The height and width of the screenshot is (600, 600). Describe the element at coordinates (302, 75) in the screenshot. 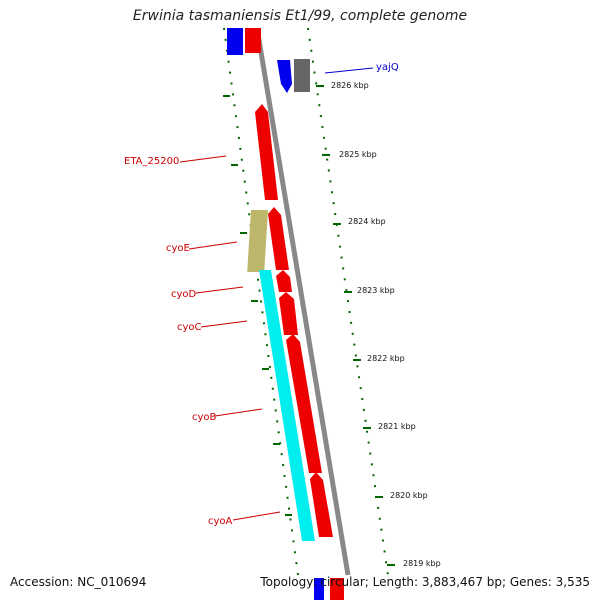

I see `gene-gray` at that location.